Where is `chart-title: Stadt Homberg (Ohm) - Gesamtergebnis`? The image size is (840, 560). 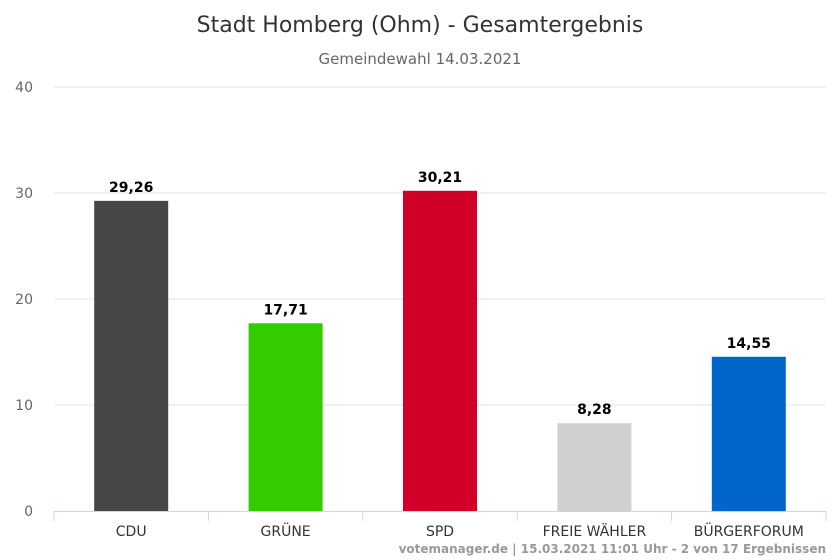
chart-title: Stadt Homberg (Ohm) - Gesamtergebnis is located at coordinates (420, 25).